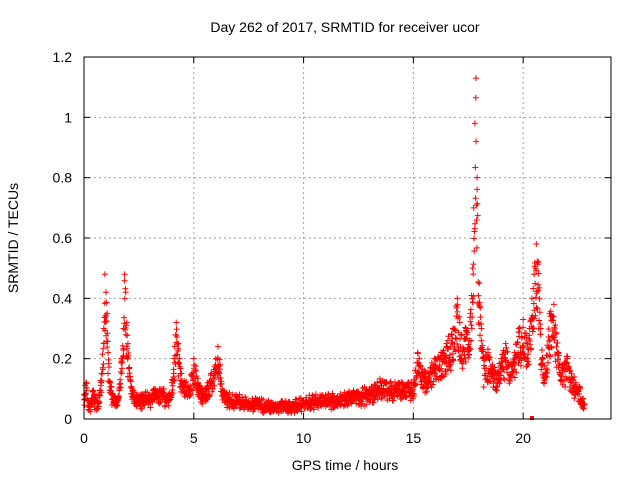 This screenshot has height=480, width=640. What do you see at coordinates (68, 419) in the screenshot?
I see `y-tick-label: 0` at bounding box center [68, 419].